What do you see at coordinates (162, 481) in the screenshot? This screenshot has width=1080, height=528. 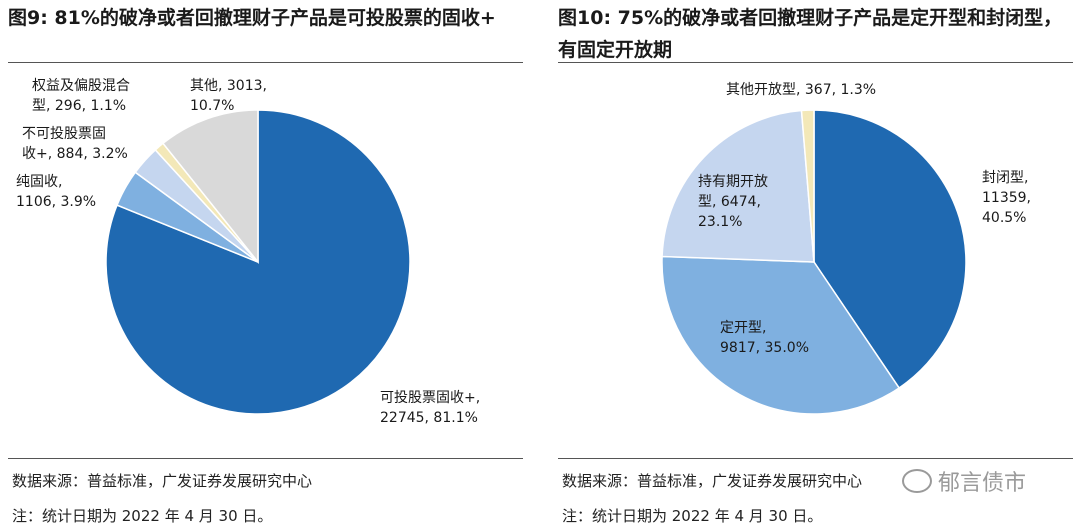 I see `left-source-text: 数据来源：普益标准，广发证券发展研究中心` at bounding box center [162, 481].